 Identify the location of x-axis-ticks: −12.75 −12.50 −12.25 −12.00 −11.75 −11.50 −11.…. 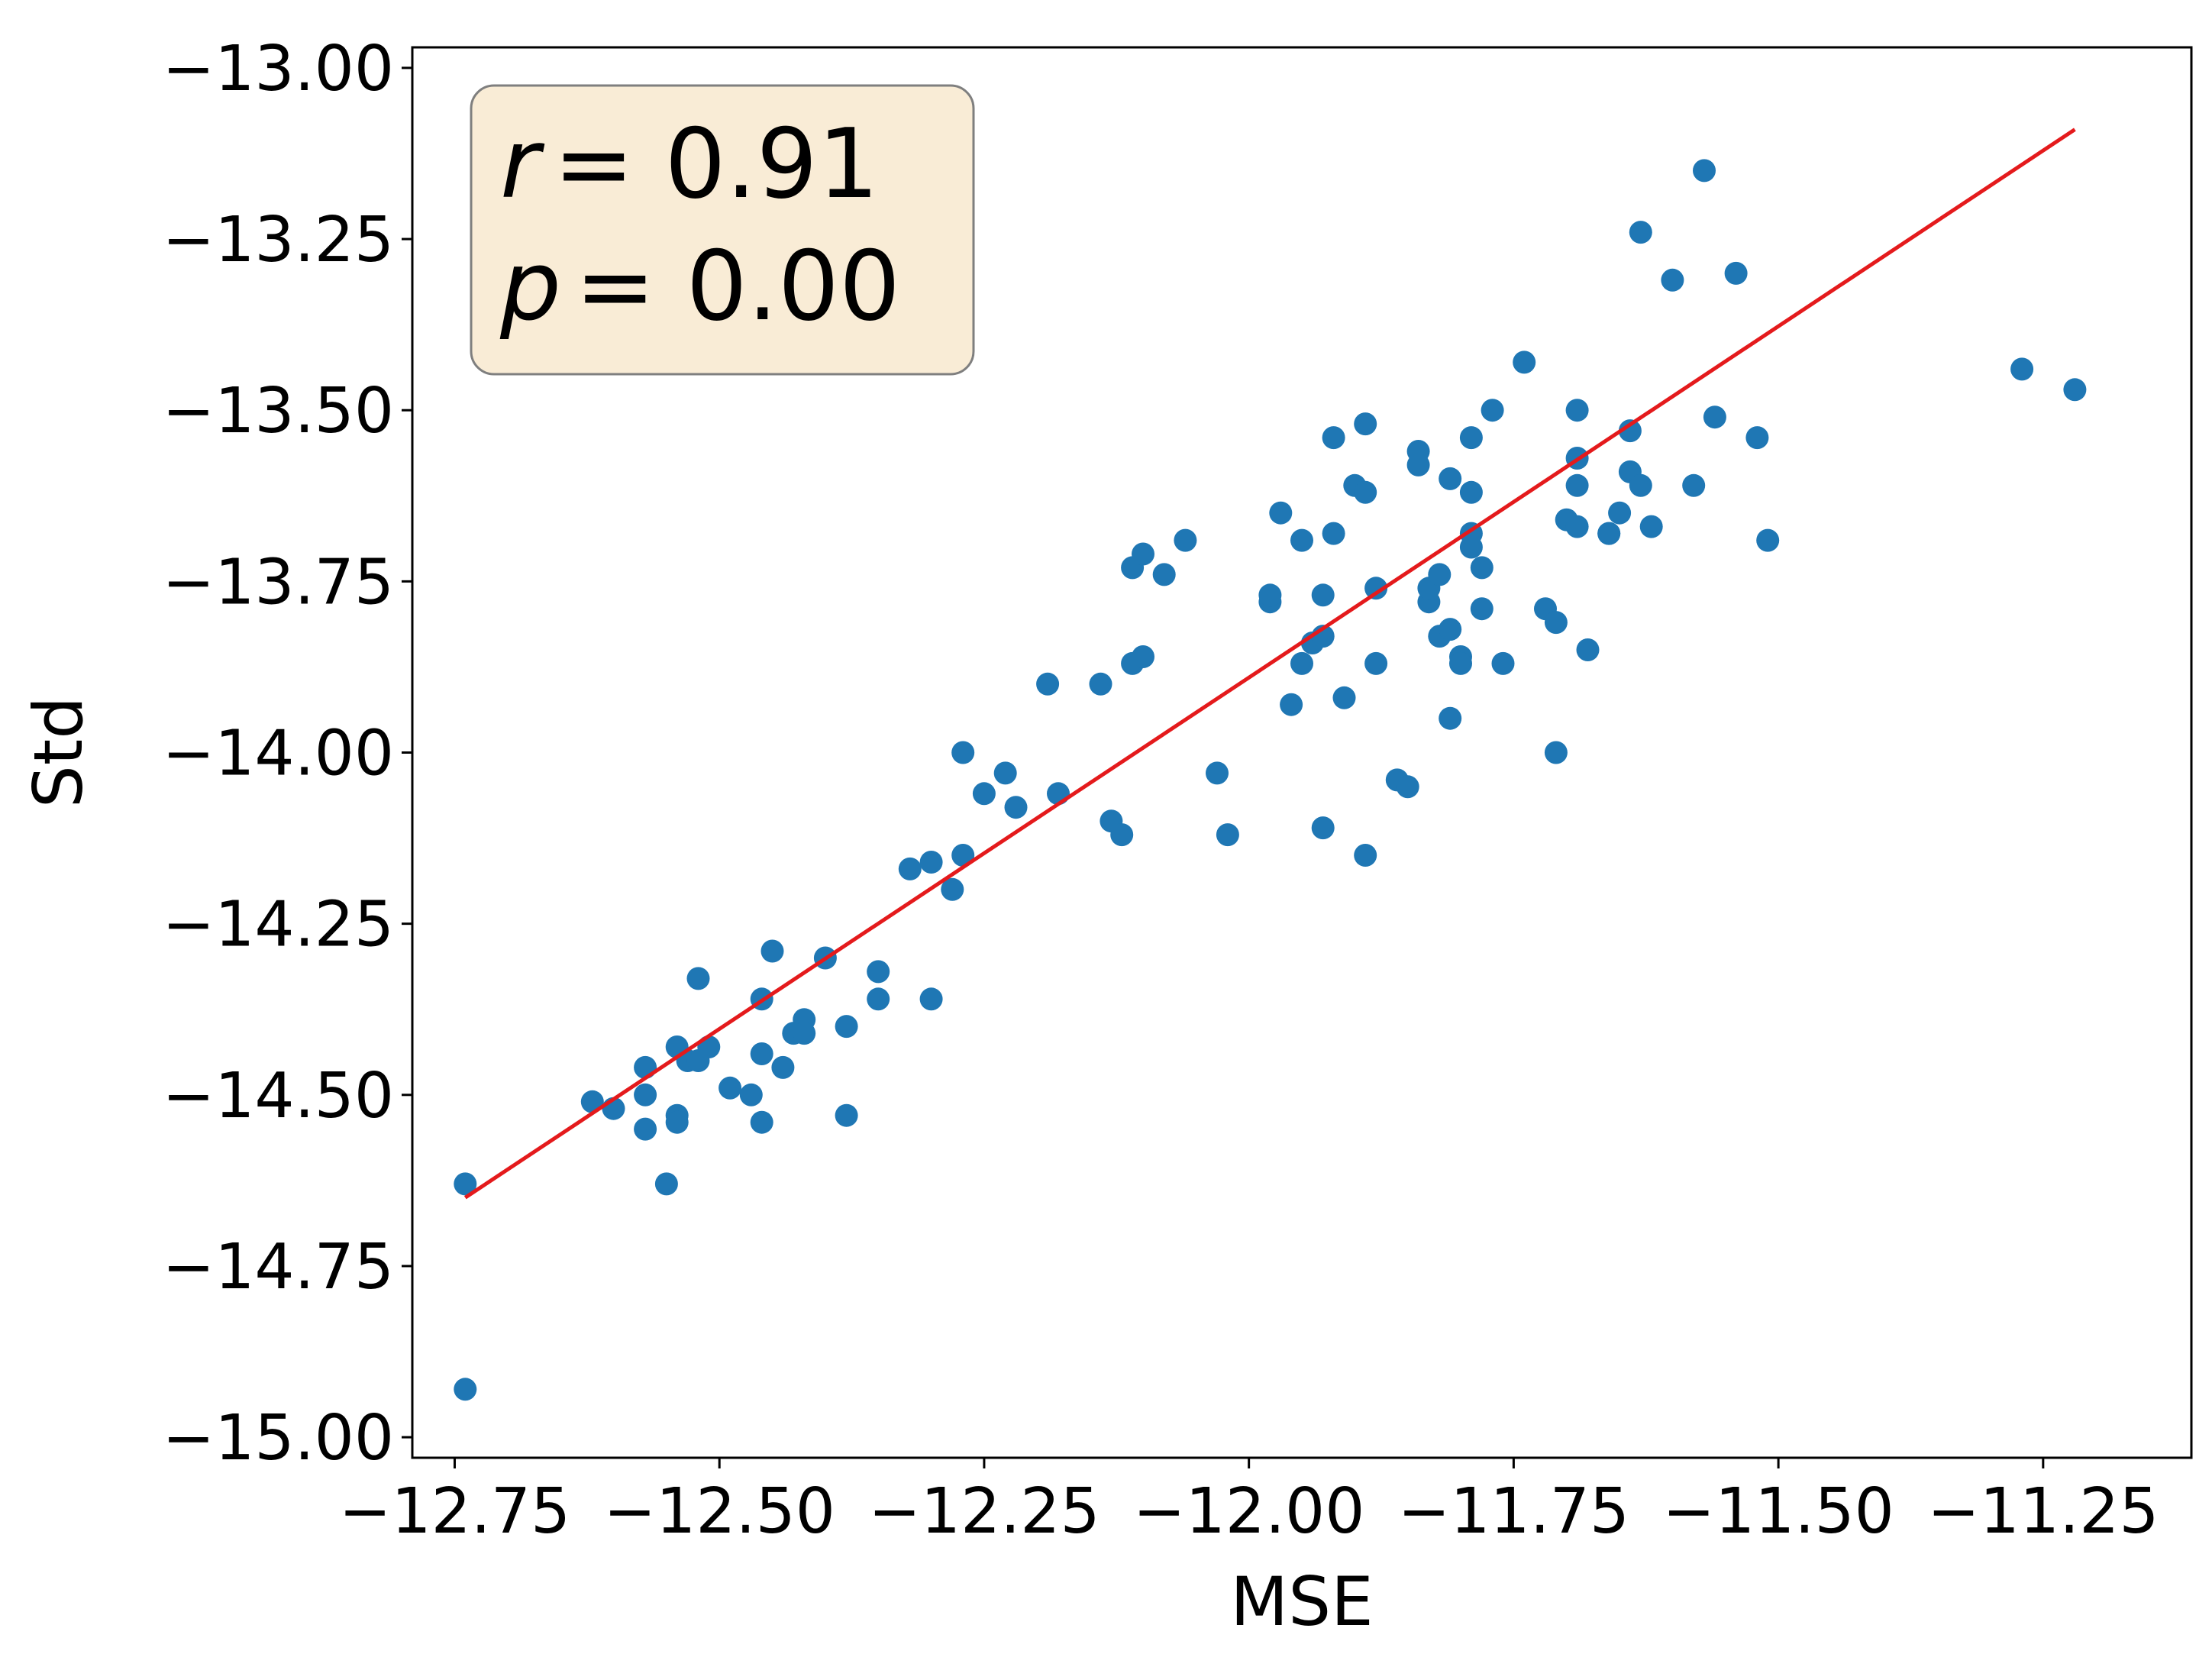
(1249, 1503).